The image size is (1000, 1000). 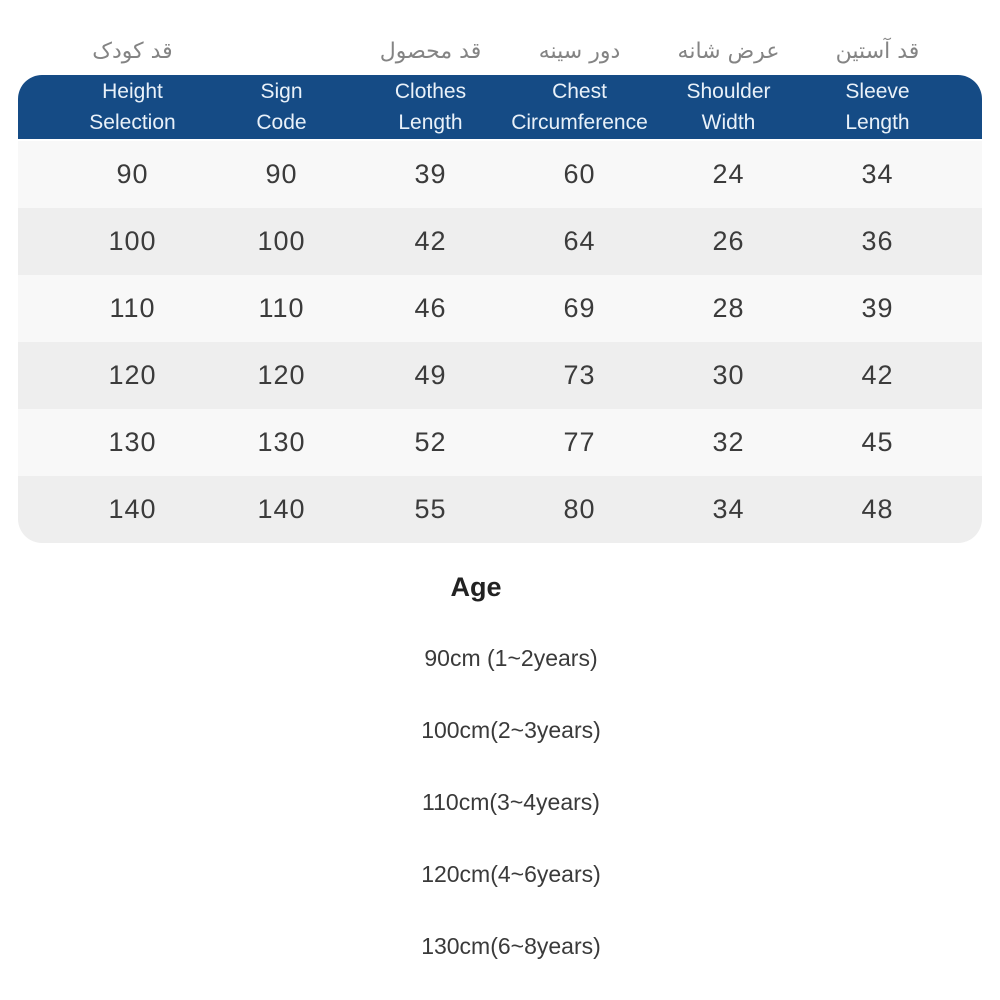 I want to click on age-item-130cm: 130cm(6~8years), so click(x=511, y=946).